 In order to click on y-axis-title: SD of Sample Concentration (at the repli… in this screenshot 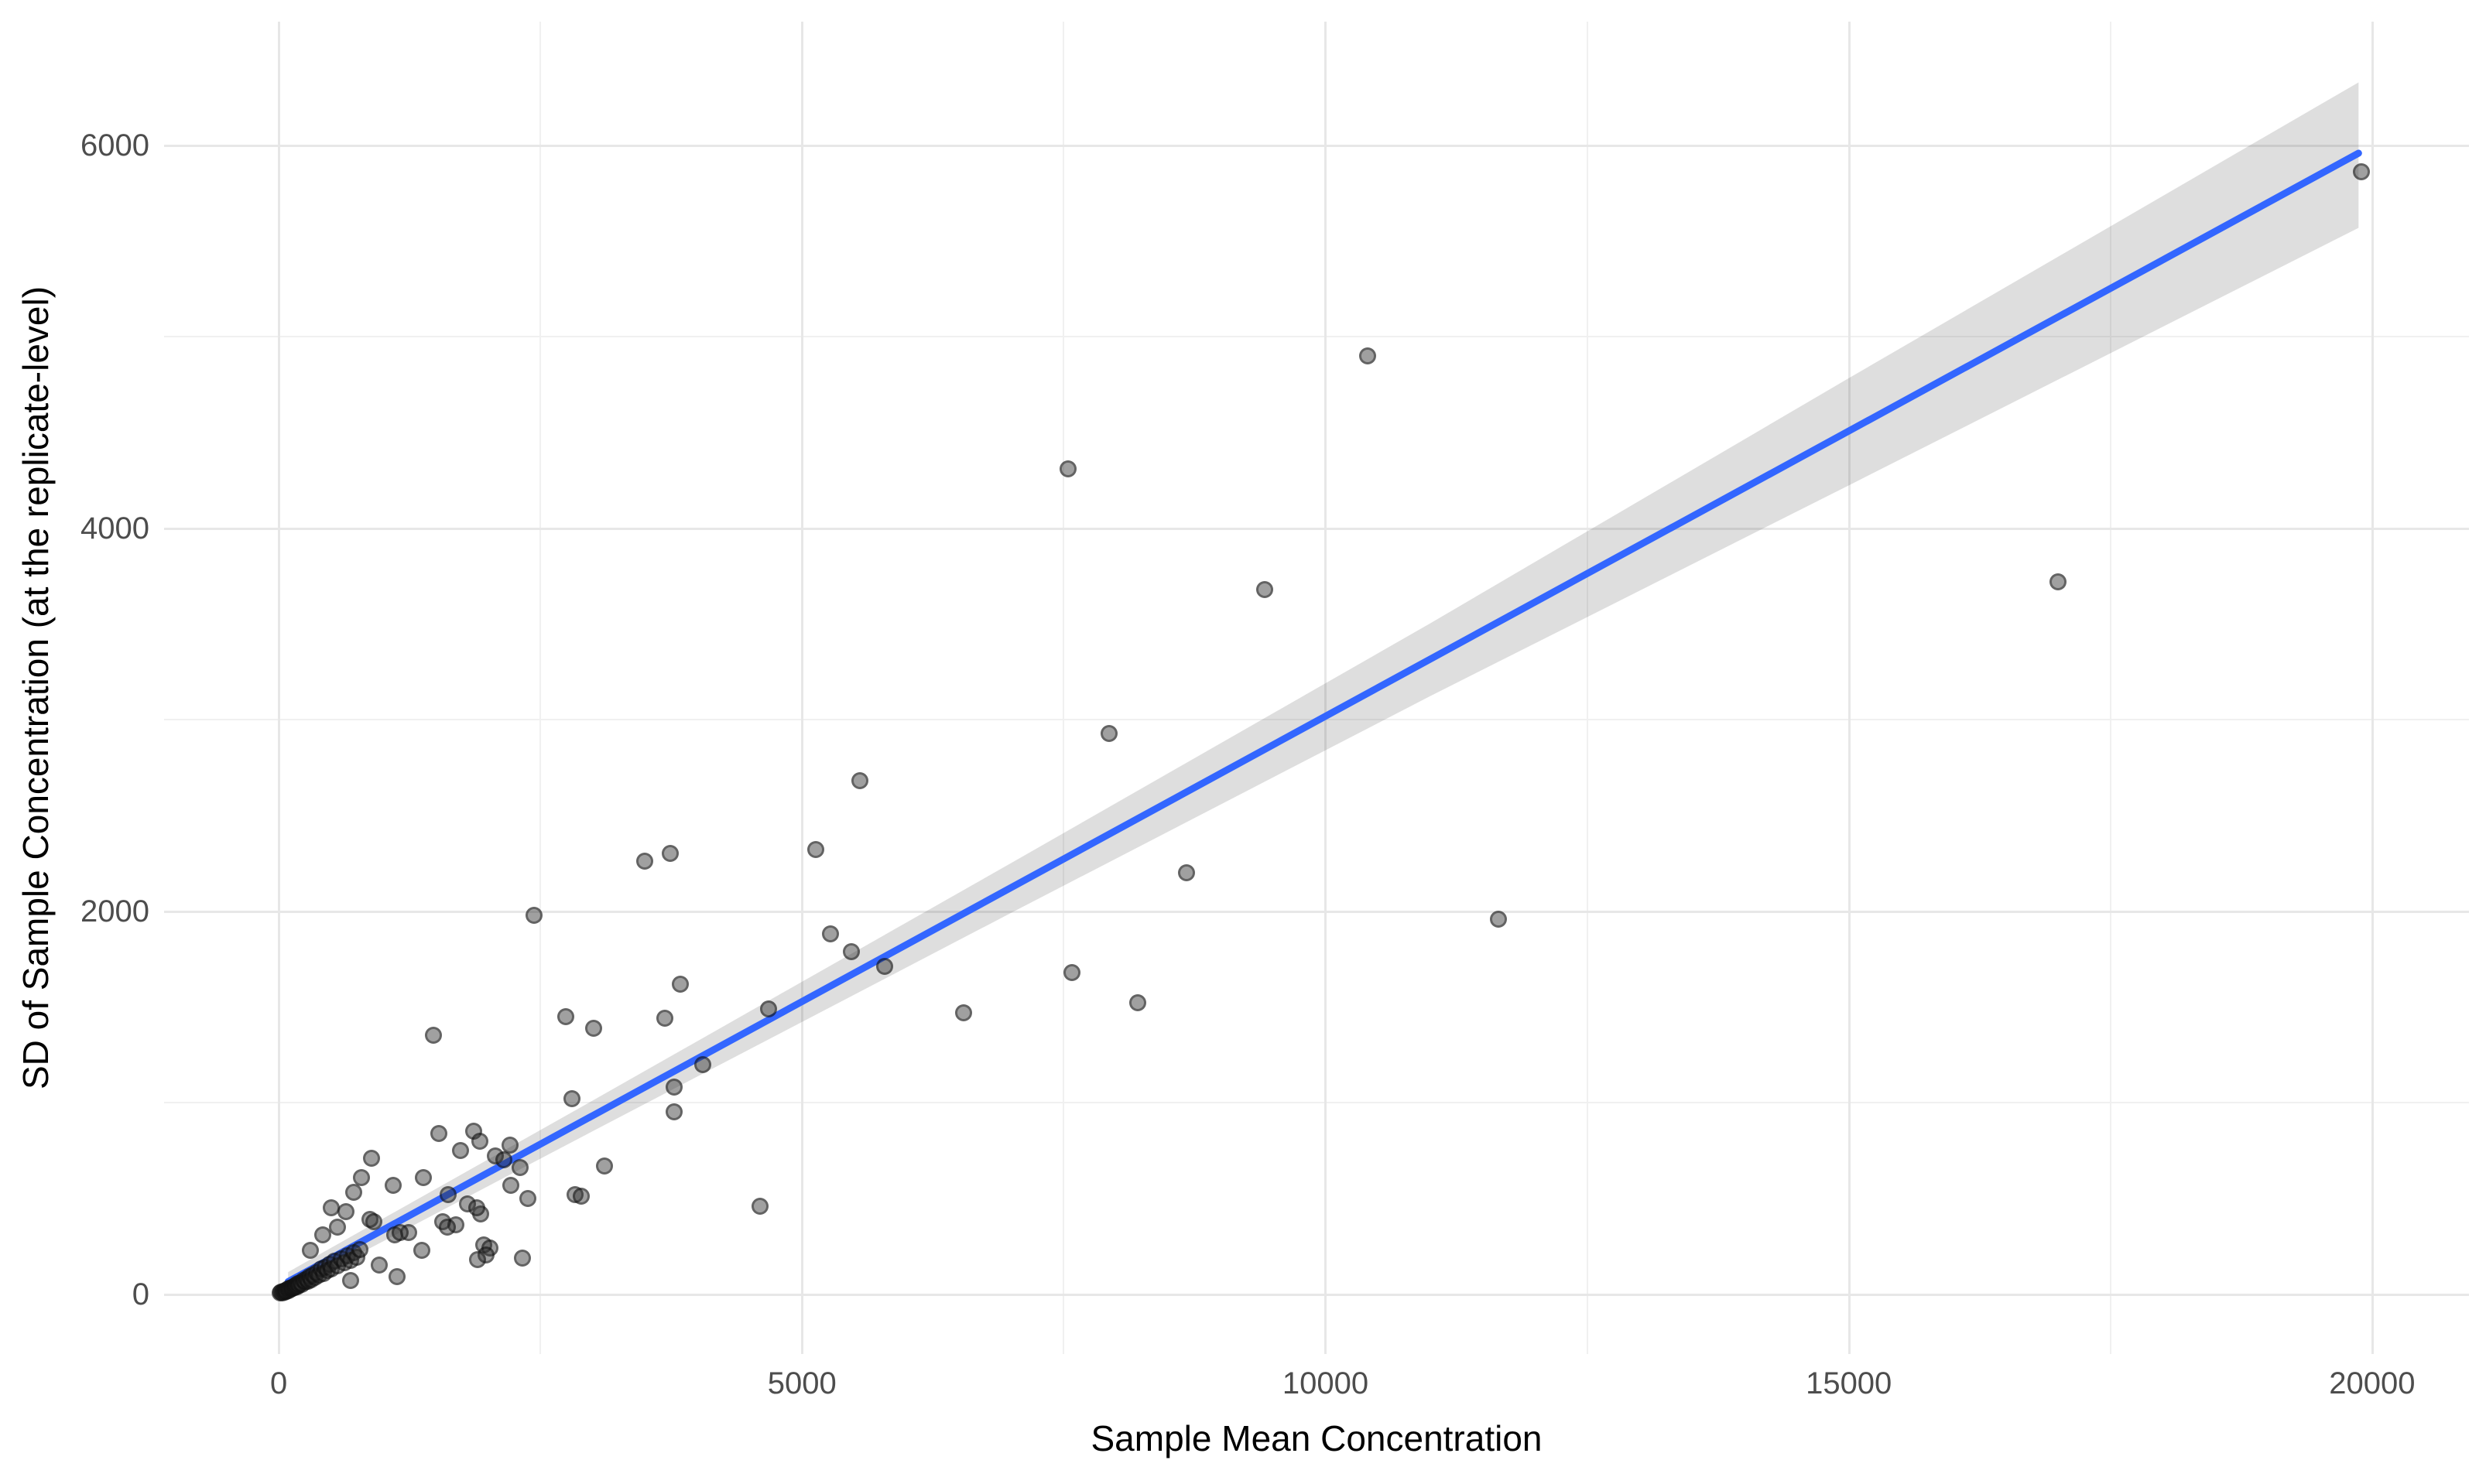, I will do `click(35, 688)`.